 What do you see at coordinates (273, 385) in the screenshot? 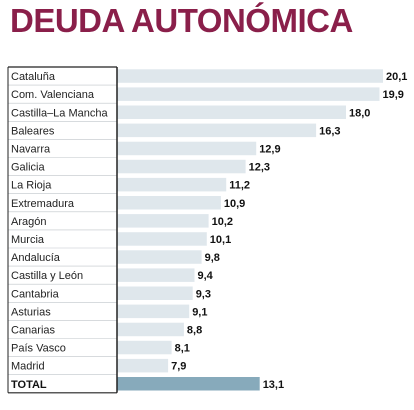
I see `total-value-label: 13,1` at bounding box center [273, 385].